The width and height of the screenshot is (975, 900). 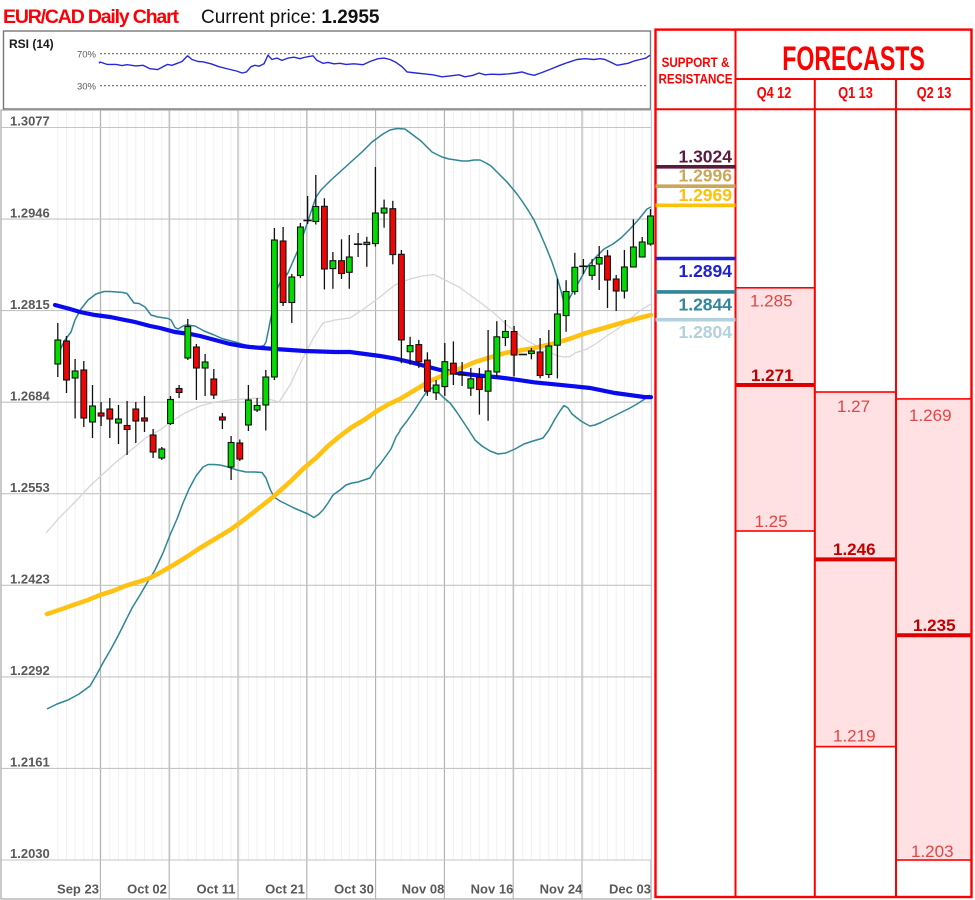 What do you see at coordinates (934, 93) in the screenshot?
I see `svg-text: Q2 13` at bounding box center [934, 93].